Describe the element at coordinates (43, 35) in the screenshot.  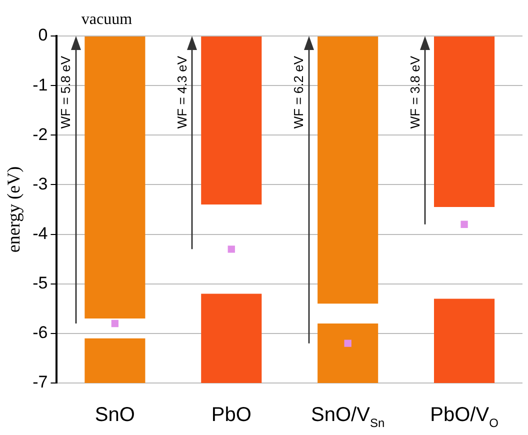
I see `y-tick-label: 0` at that location.